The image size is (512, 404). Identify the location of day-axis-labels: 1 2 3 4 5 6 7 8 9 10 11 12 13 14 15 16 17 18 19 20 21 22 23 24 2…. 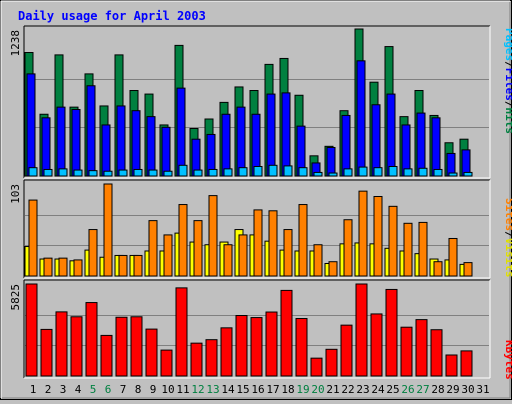
(260, 389).